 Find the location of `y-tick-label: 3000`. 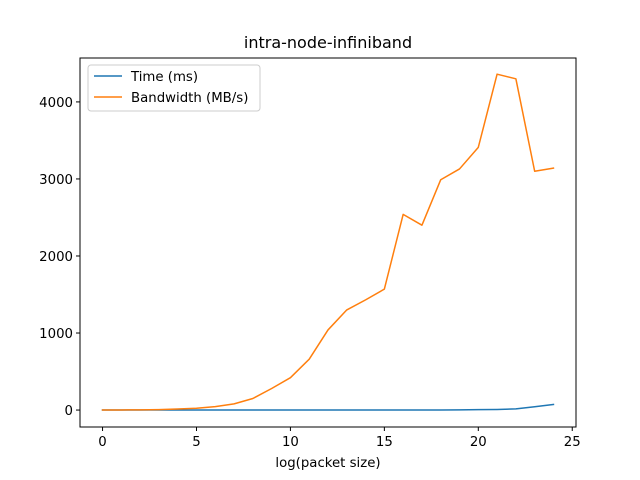

y-tick-label: 3000 is located at coordinates (56, 180).